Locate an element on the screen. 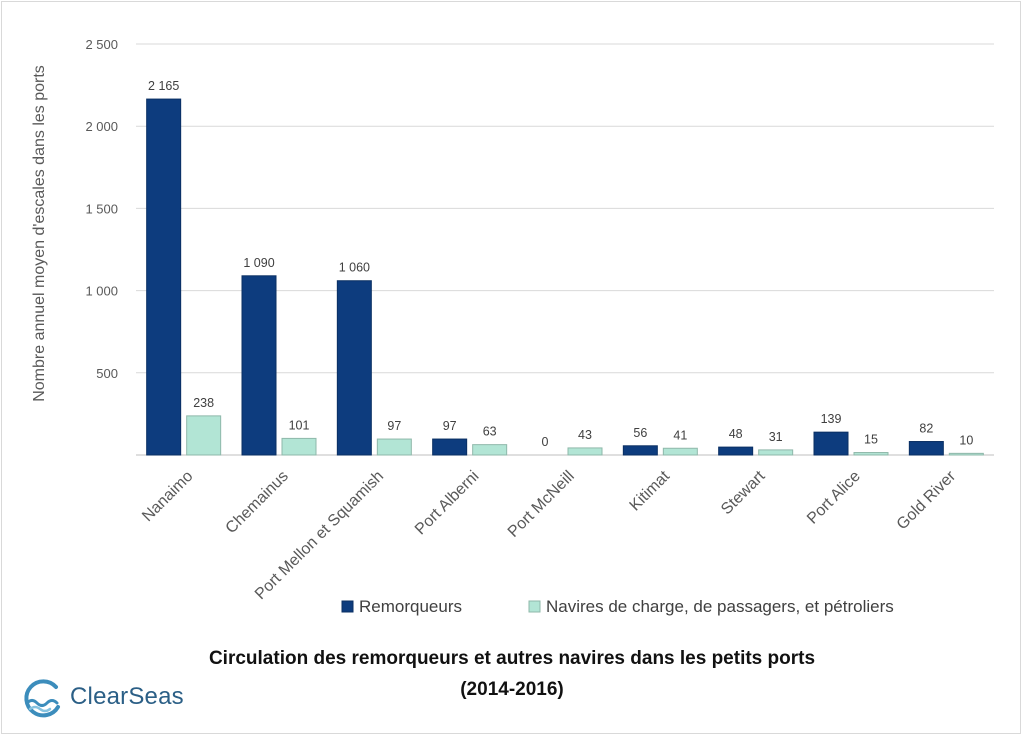 This screenshot has height=737, width=1024. x-category-label: Nanaimo is located at coordinates (167, 496).